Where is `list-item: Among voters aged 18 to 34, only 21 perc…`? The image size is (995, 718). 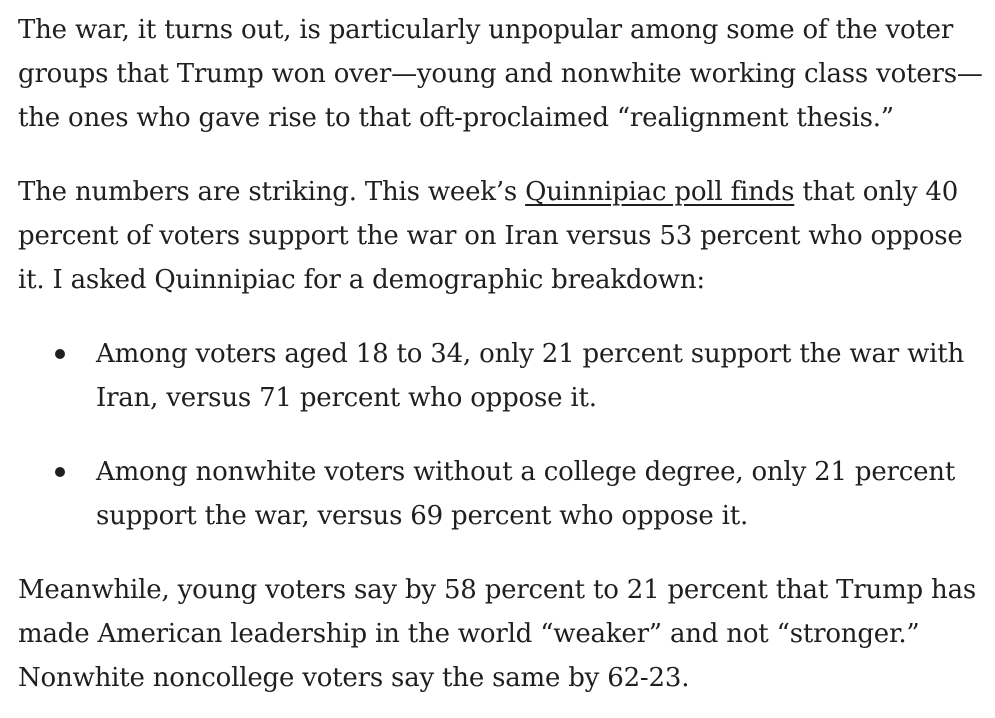 list-item: Among voters aged 18 to 34, only 21 perc… is located at coordinates (503, 376).